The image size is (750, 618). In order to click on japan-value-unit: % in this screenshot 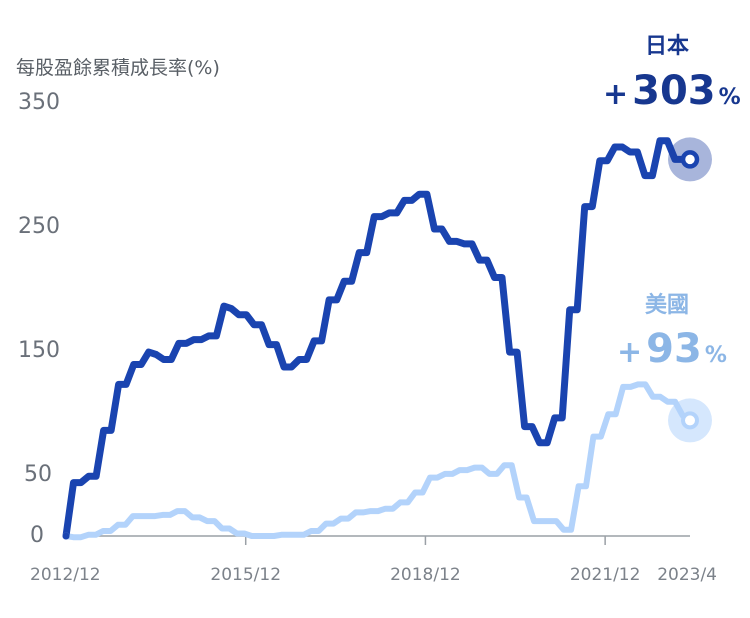, I will do `click(730, 97)`.